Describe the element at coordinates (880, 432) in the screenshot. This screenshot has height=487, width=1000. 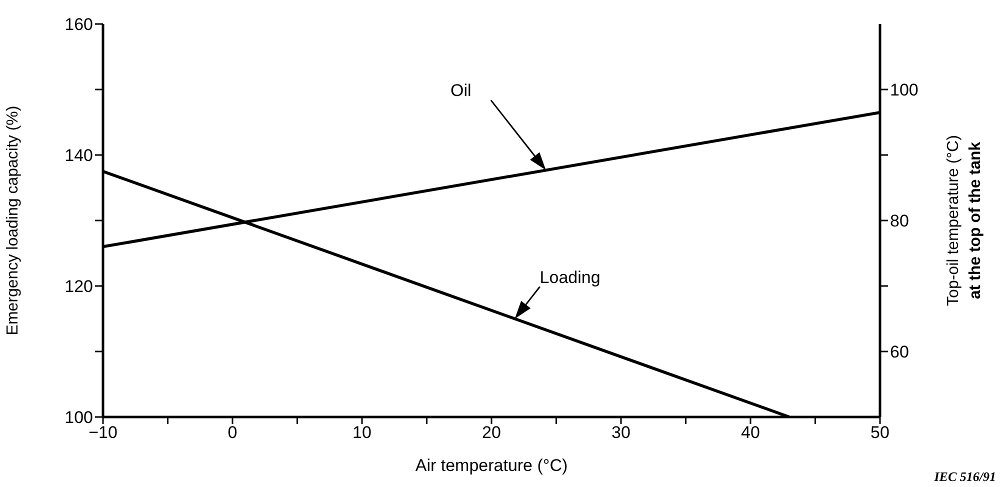
I see `x-tick-label: 50` at that location.